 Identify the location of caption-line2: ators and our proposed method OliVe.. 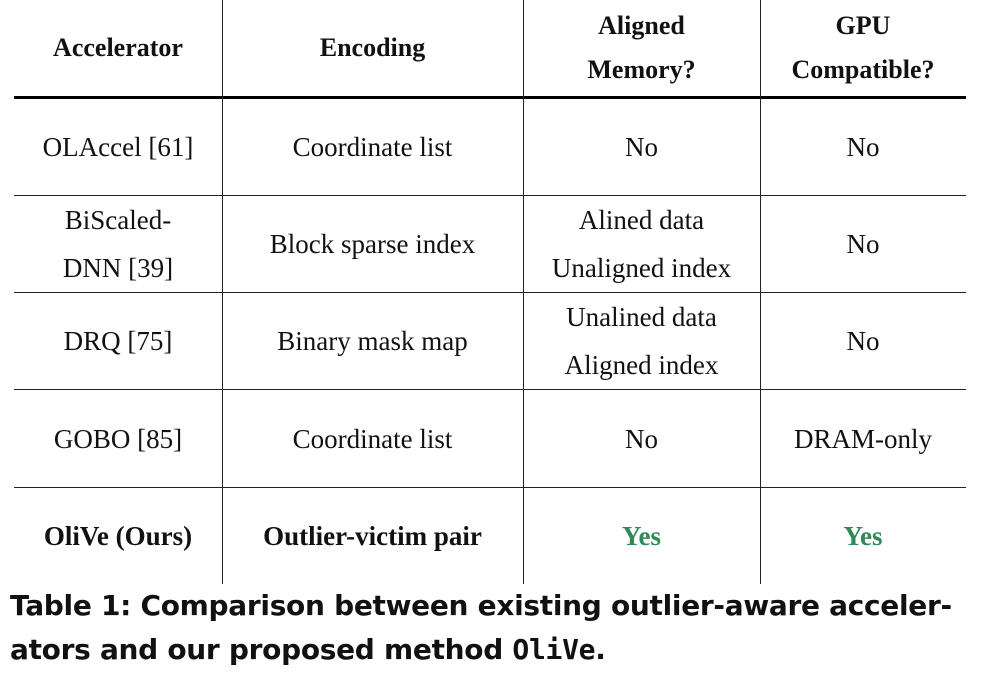
(495, 650).